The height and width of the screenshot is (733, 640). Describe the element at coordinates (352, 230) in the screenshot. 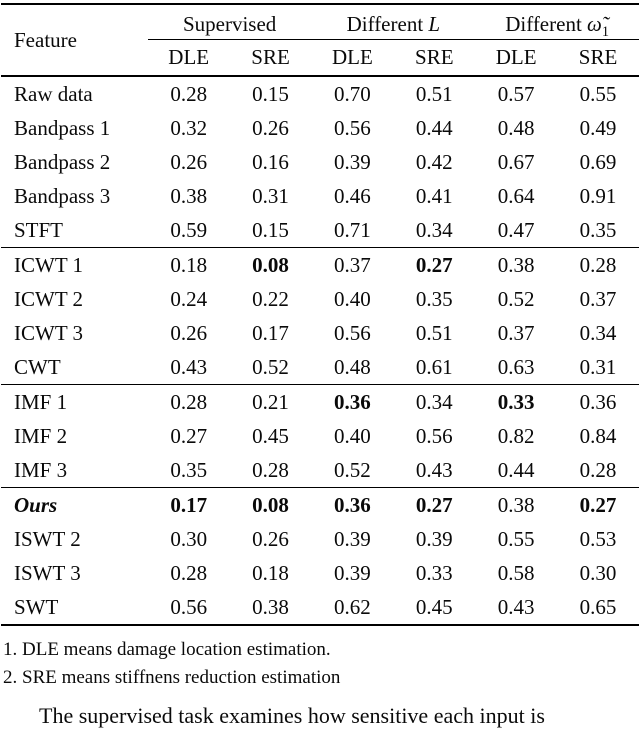

I see `value-cell: 0.71` at that location.